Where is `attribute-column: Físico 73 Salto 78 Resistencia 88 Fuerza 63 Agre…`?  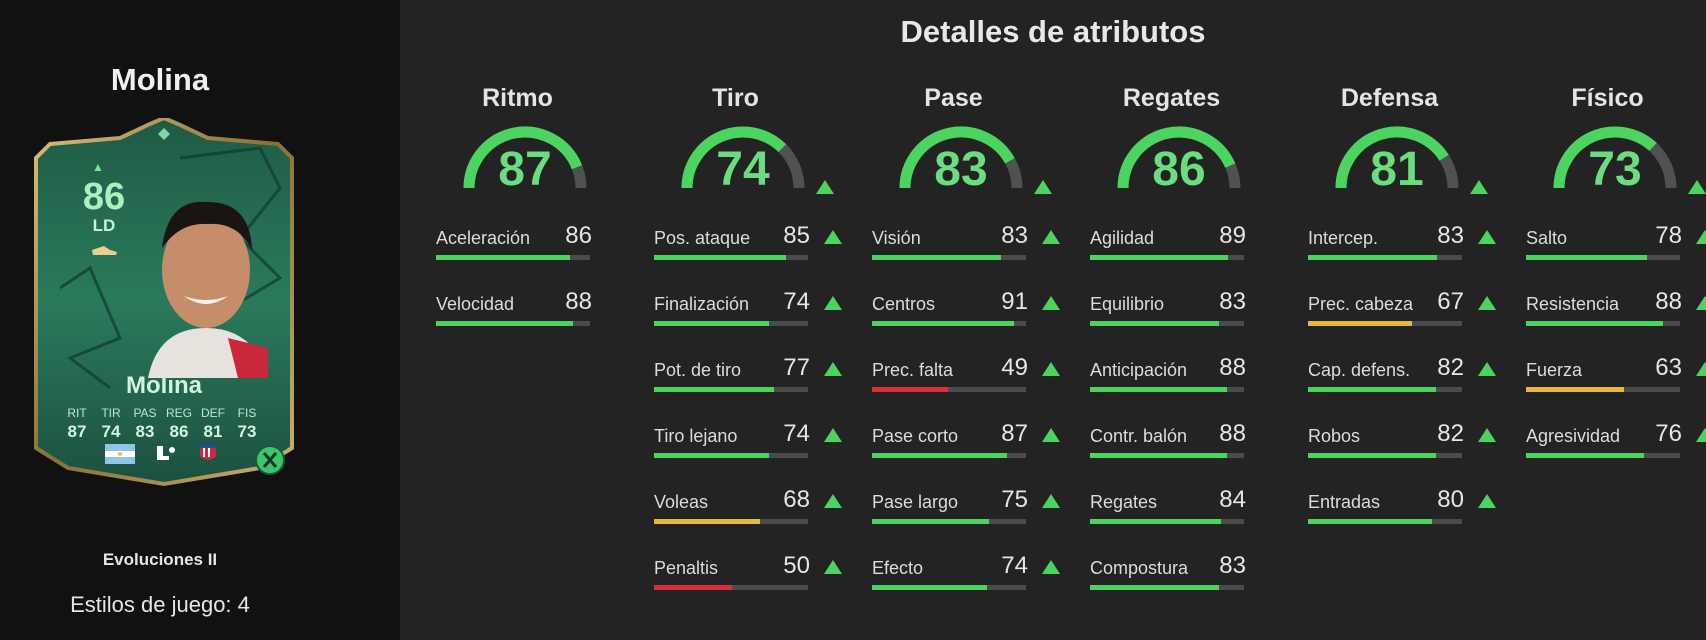
attribute-column: Físico 73 Salto 78 Resistencia 88 Fuerza 63 Agre… is located at coordinates (1608, 350).